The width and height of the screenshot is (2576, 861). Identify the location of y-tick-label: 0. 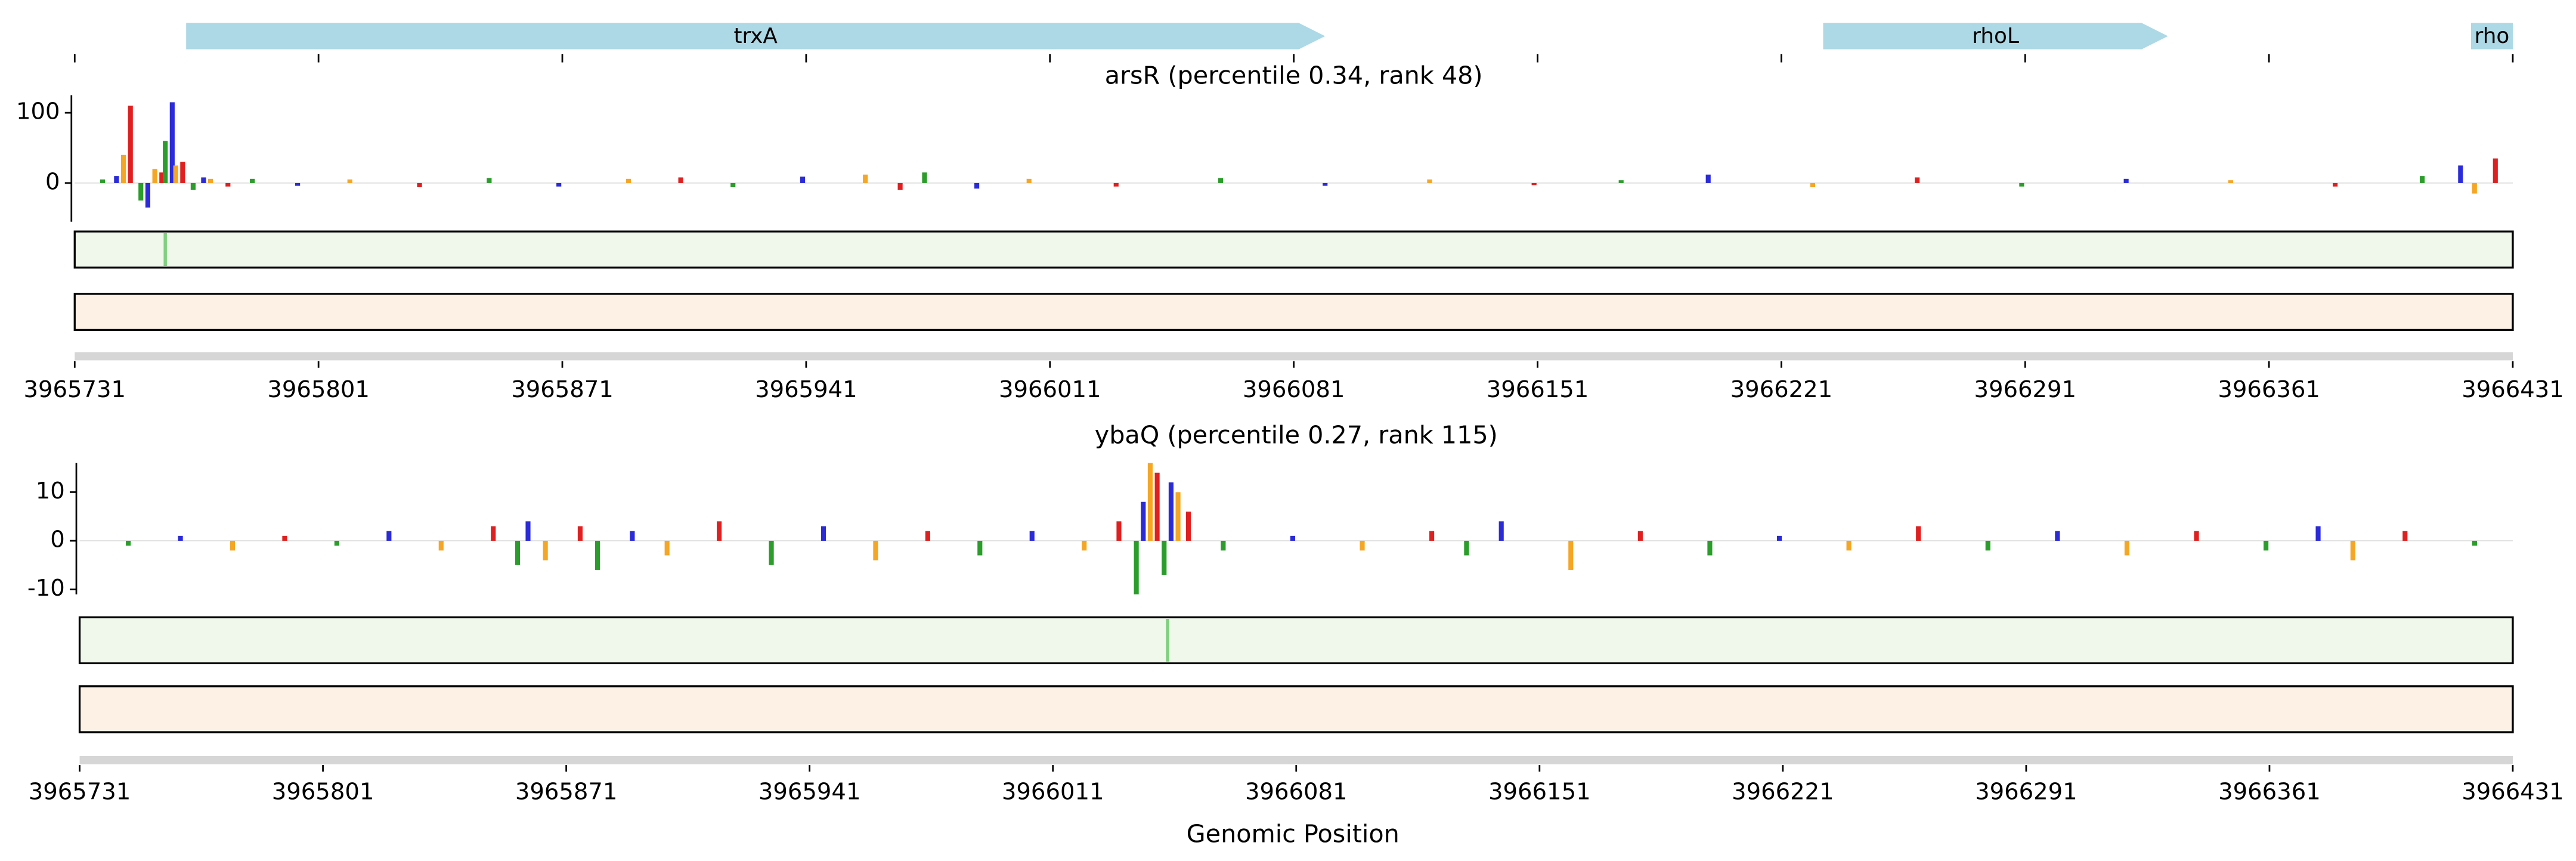
(58, 539).